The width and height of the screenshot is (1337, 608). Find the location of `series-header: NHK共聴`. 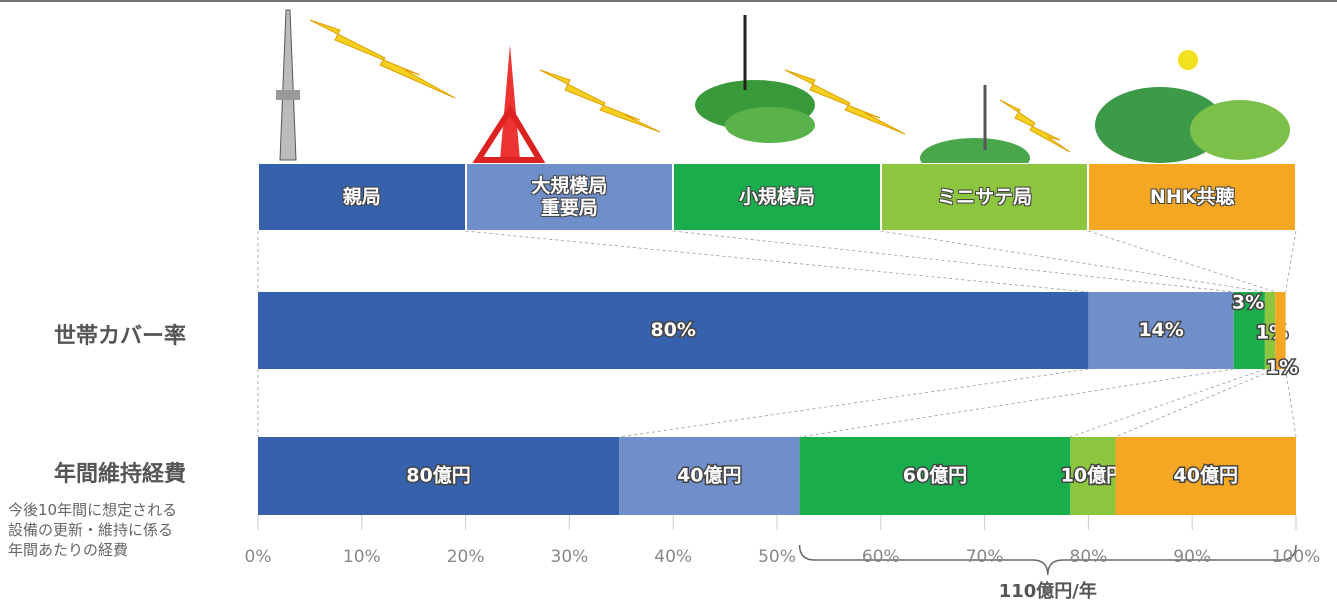

series-header: NHK共聴 is located at coordinates (1192, 197).